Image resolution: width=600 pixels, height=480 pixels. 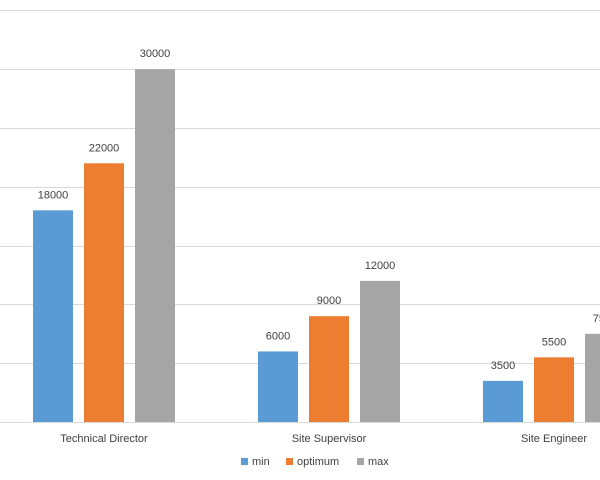 What do you see at coordinates (53, 195) in the screenshot?
I see `data-label-min-0: 18000` at bounding box center [53, 195].